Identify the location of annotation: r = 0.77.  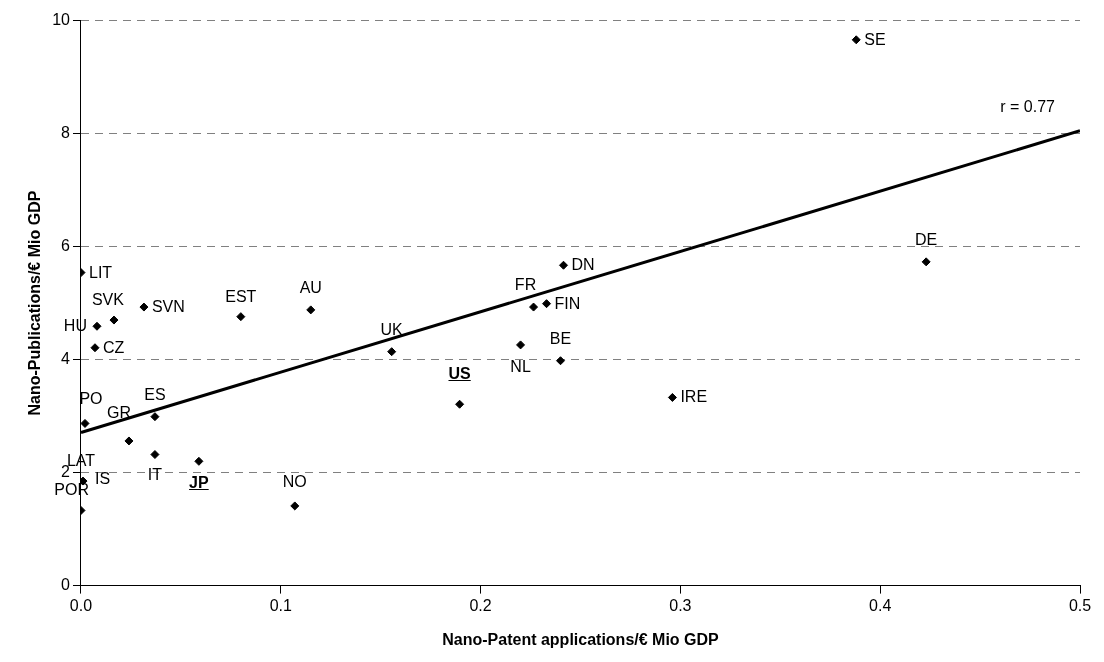
(1027, 106).